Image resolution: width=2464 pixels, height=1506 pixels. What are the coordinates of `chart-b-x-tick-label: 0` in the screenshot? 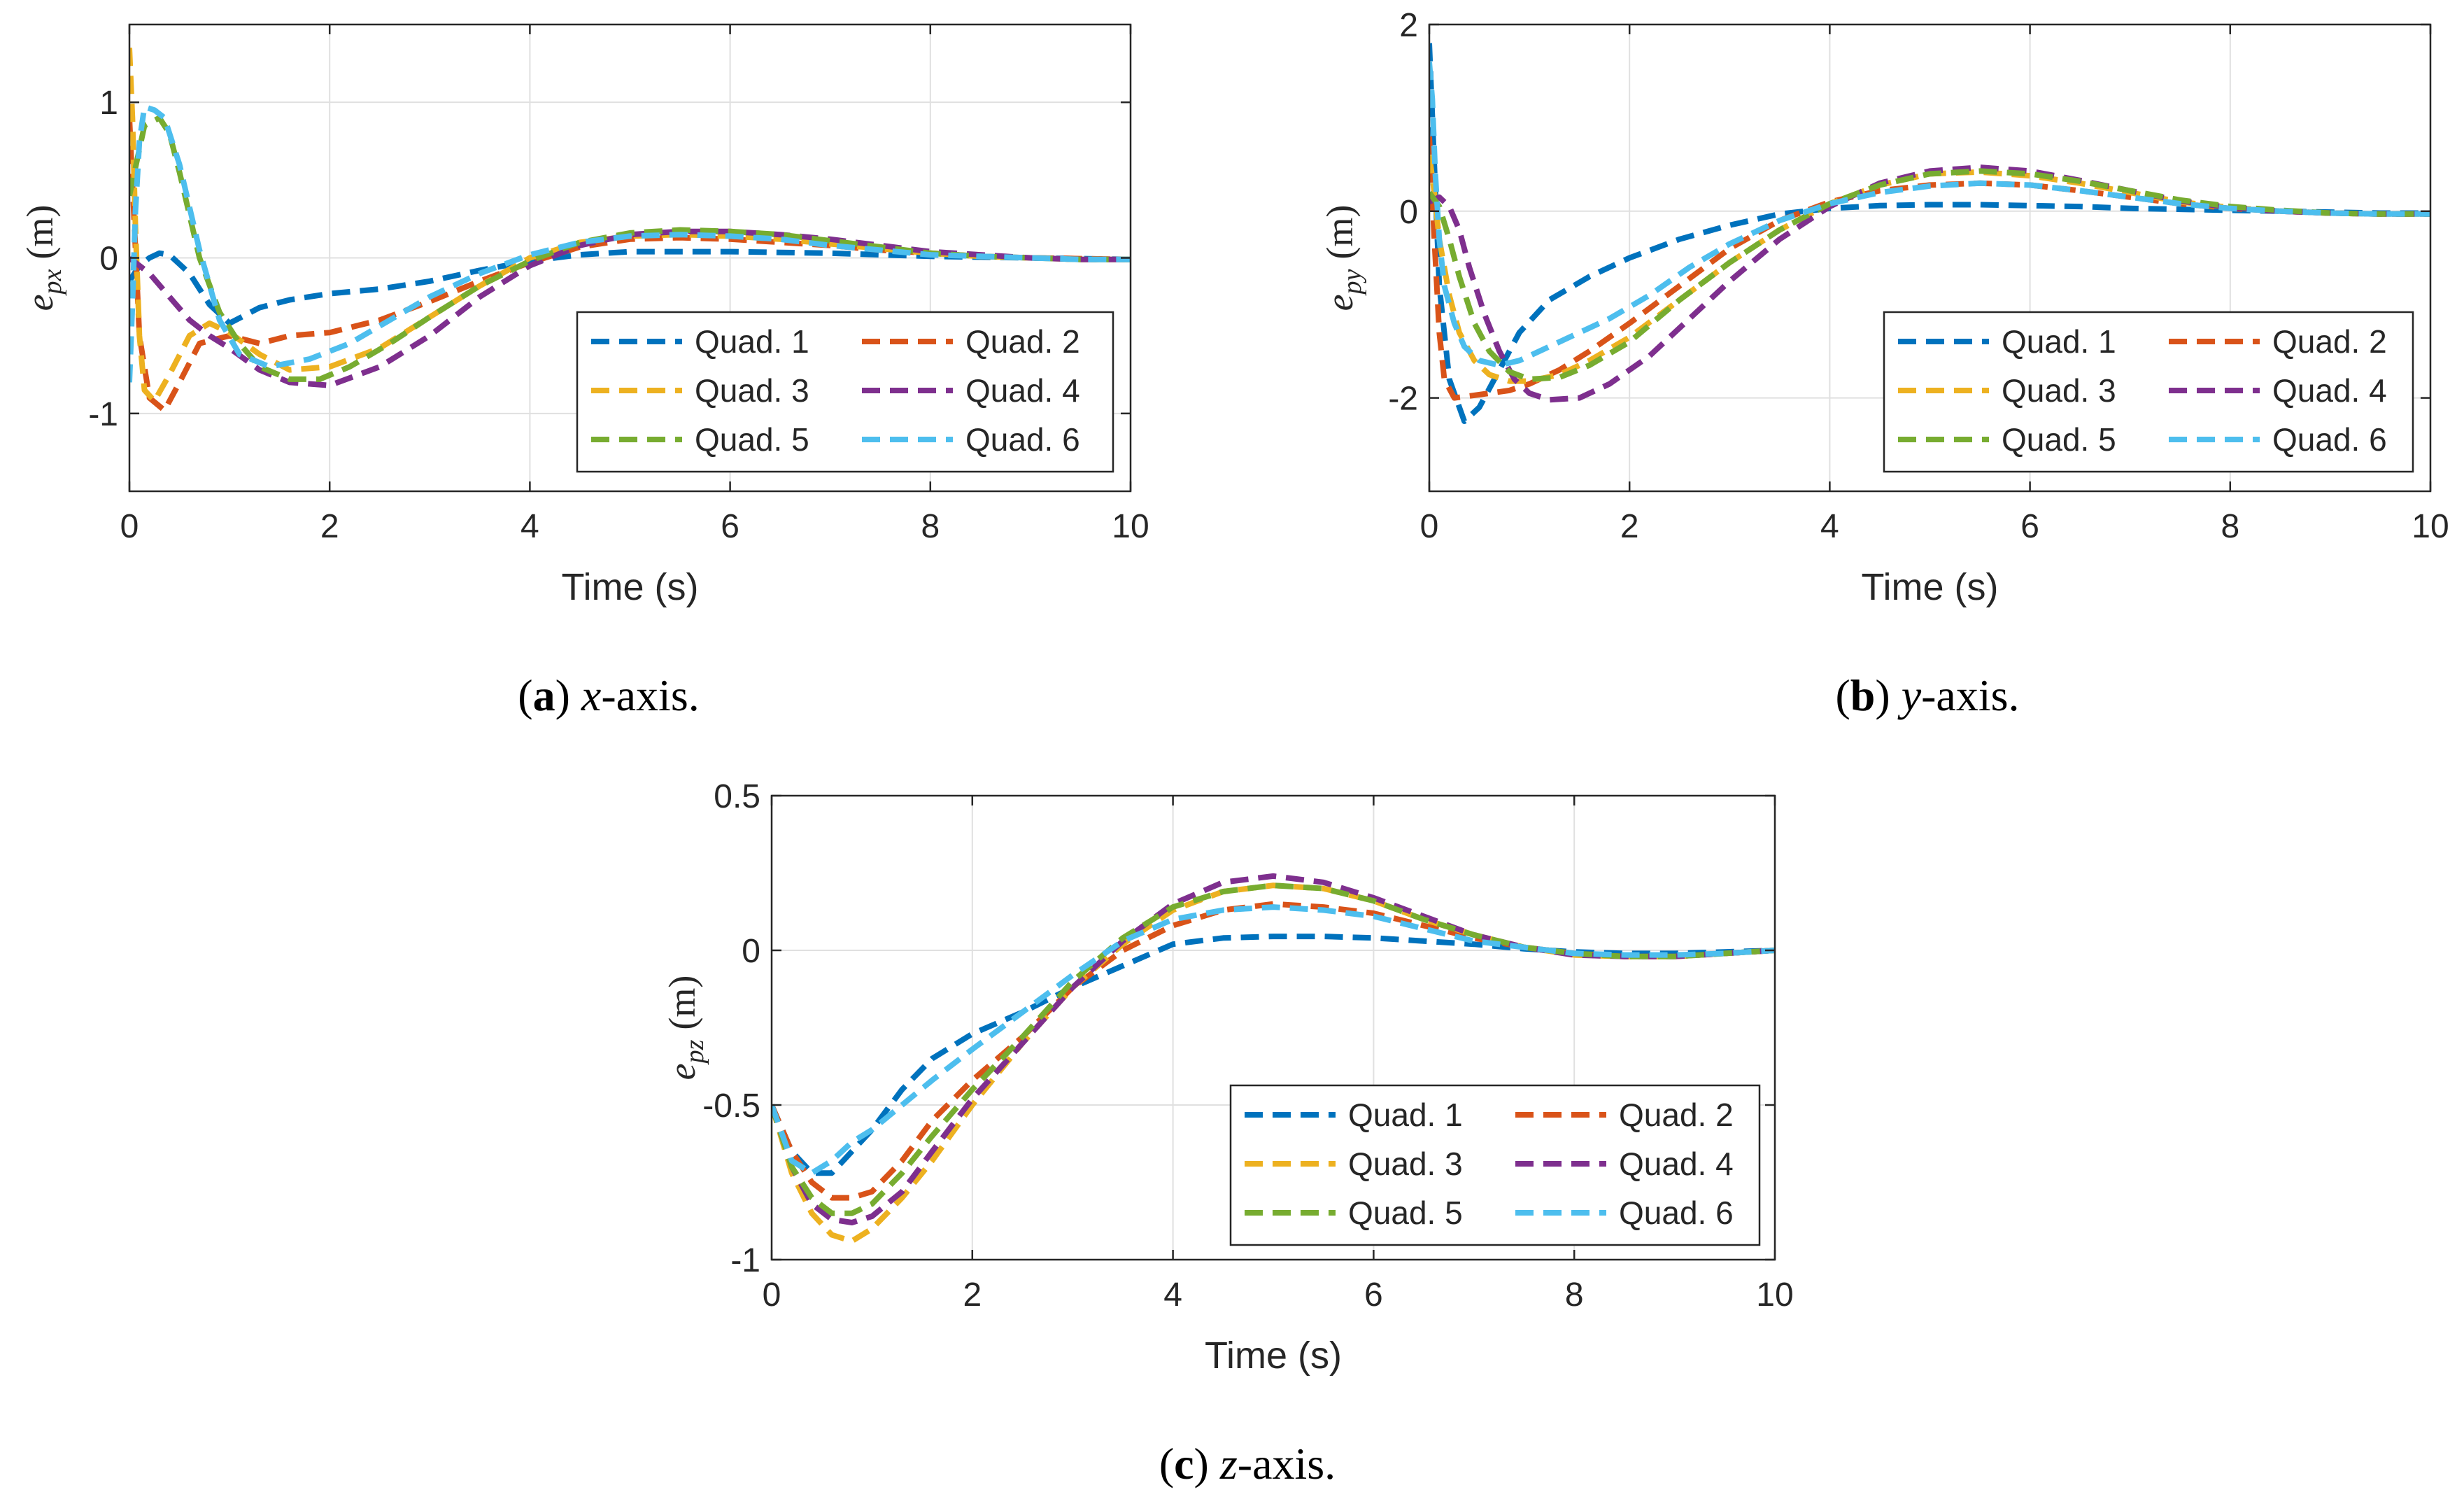 It's located at (1429, 526).